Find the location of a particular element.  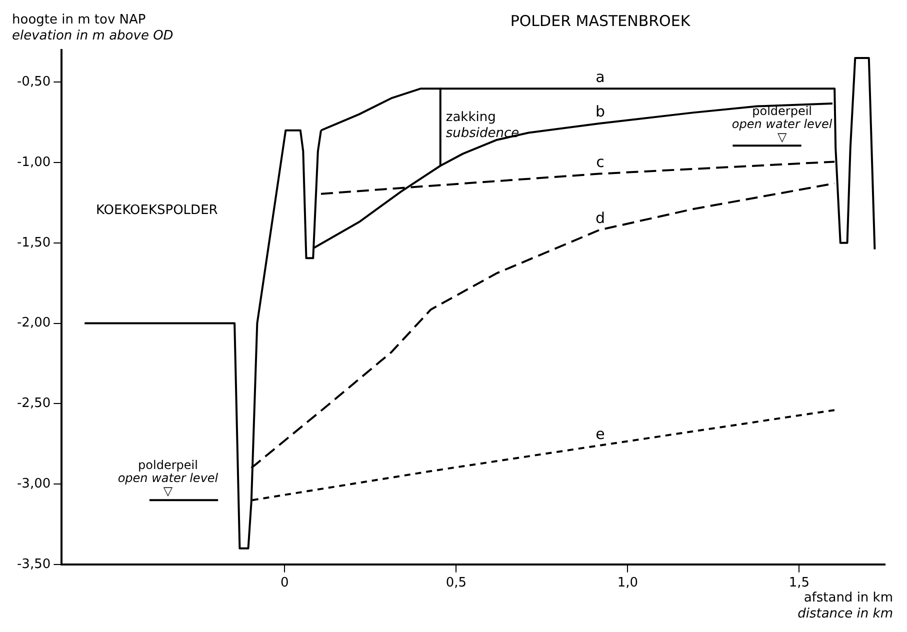

y-tick-label: -2,00 is located at coordinates (33, 323).